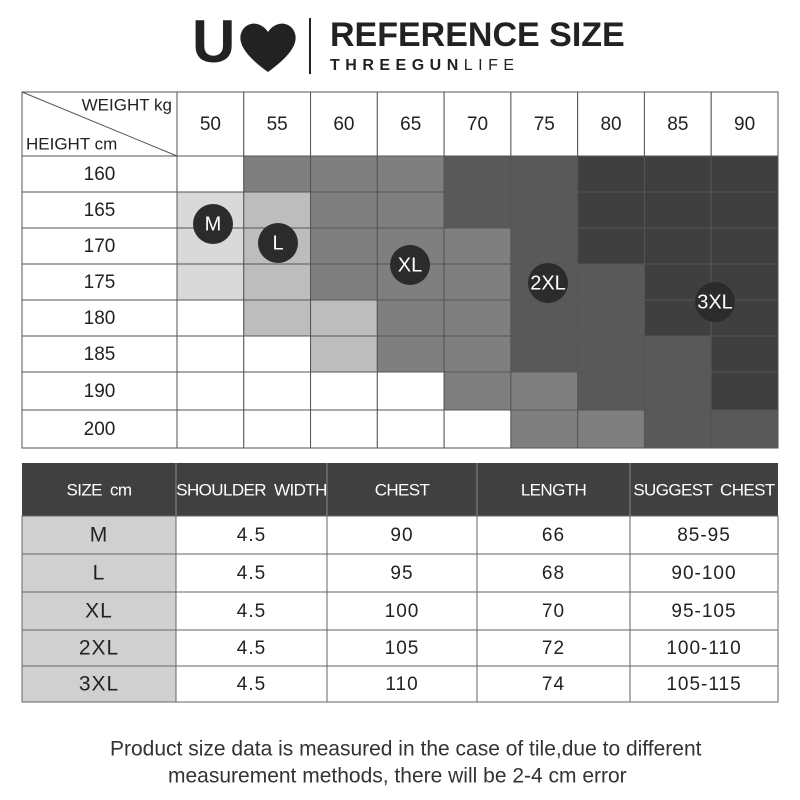 The height and width of the screenshot is (800, 800). I want to click on measurement-value: 70, so click(553, 611).